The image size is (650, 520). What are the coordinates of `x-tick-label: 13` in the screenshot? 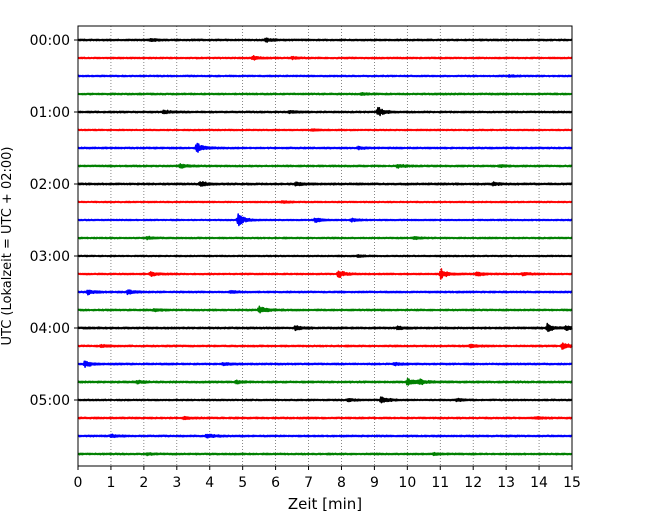 It's located at (506, 483).